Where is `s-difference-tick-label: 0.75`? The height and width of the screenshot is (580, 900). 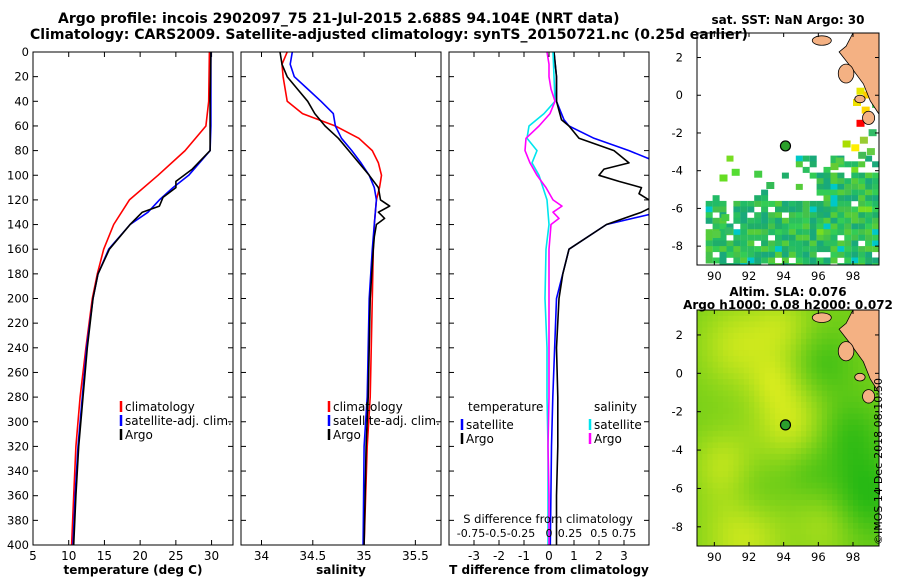
s-difference-tick-label: 0.75 is located at coordinates (624, 533).